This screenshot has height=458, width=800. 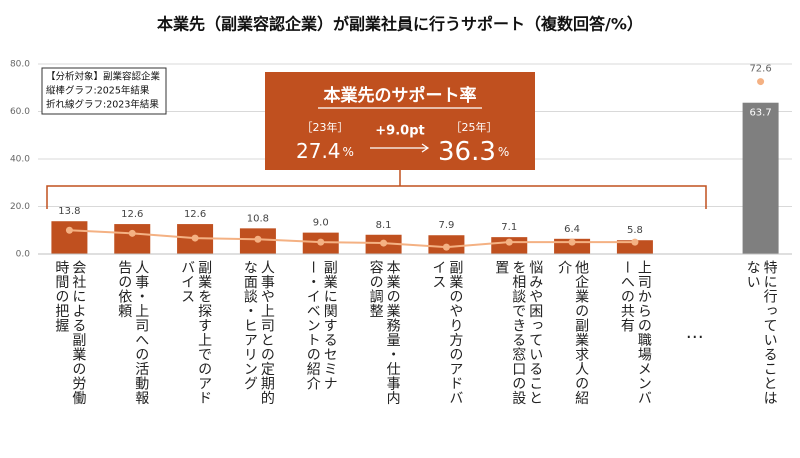 I want to click on value-label: 5.8, so click(x=635, y=230).